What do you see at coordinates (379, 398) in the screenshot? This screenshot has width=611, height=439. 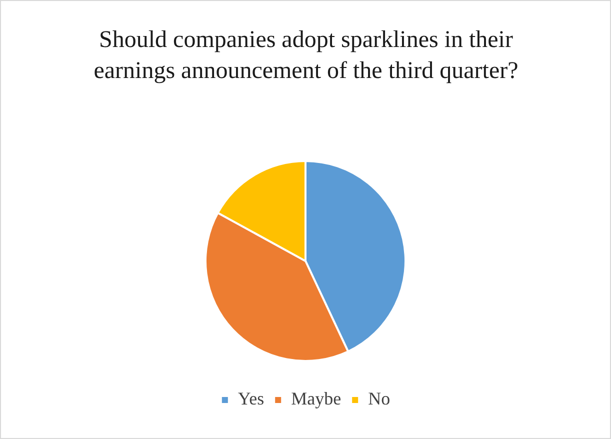 I see `legend-label: No` at bounding box center [379, 398].